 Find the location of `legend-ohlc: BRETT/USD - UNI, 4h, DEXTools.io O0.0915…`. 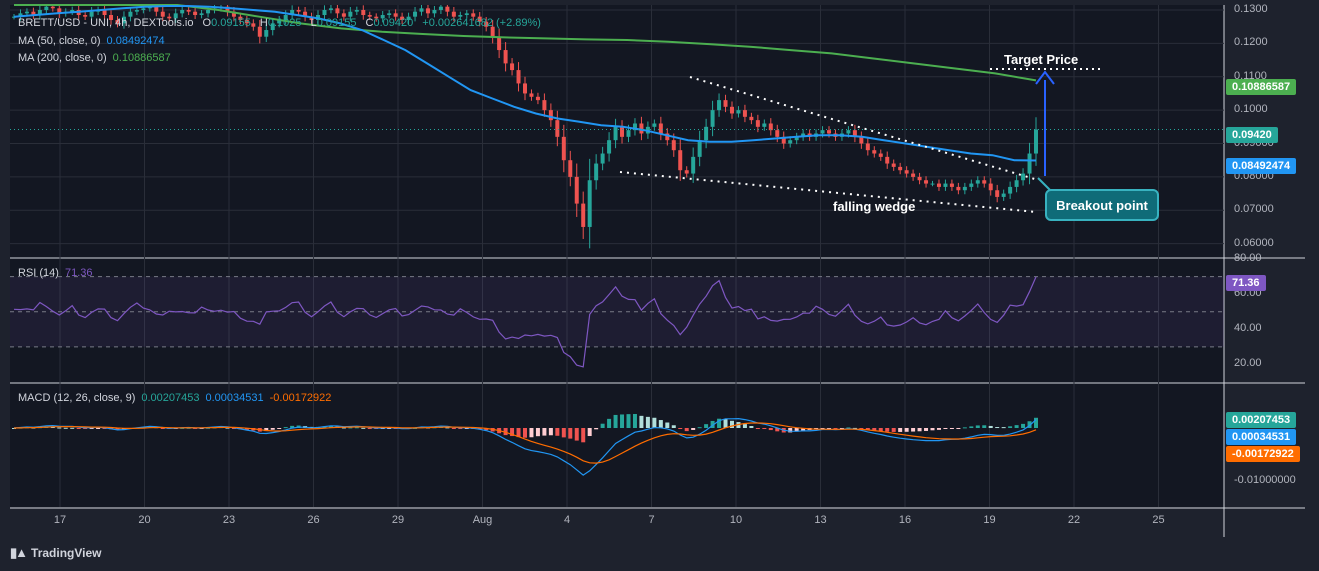

legend-ohlc: BRETT/USD - UNI, 4h, DEXTools.io O0.0915… is located at coordinates (282, 23).